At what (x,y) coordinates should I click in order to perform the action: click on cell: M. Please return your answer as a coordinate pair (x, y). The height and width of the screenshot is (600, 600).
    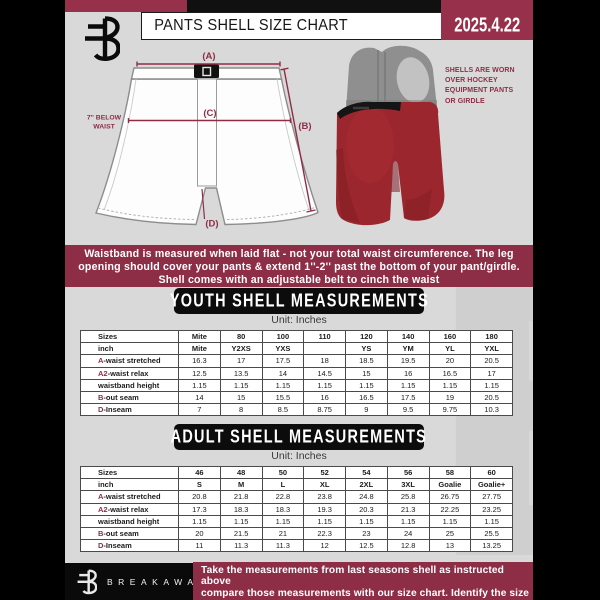
    Looking at the image, I should click on (241, 485).